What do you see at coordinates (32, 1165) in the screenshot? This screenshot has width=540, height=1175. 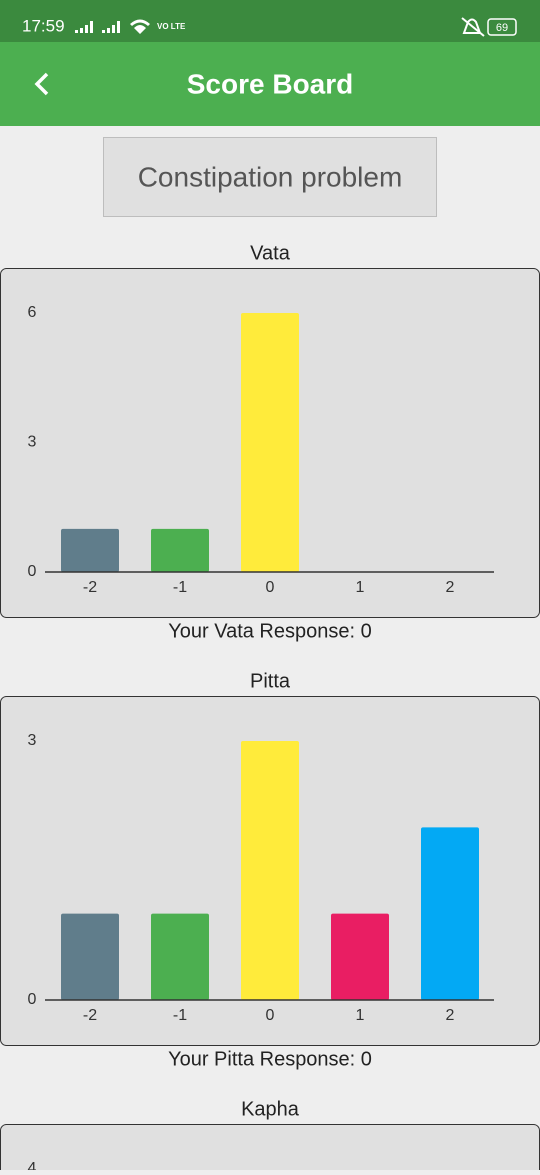 I see `y-tick-label: 4` at bounding box center [32, 1165].